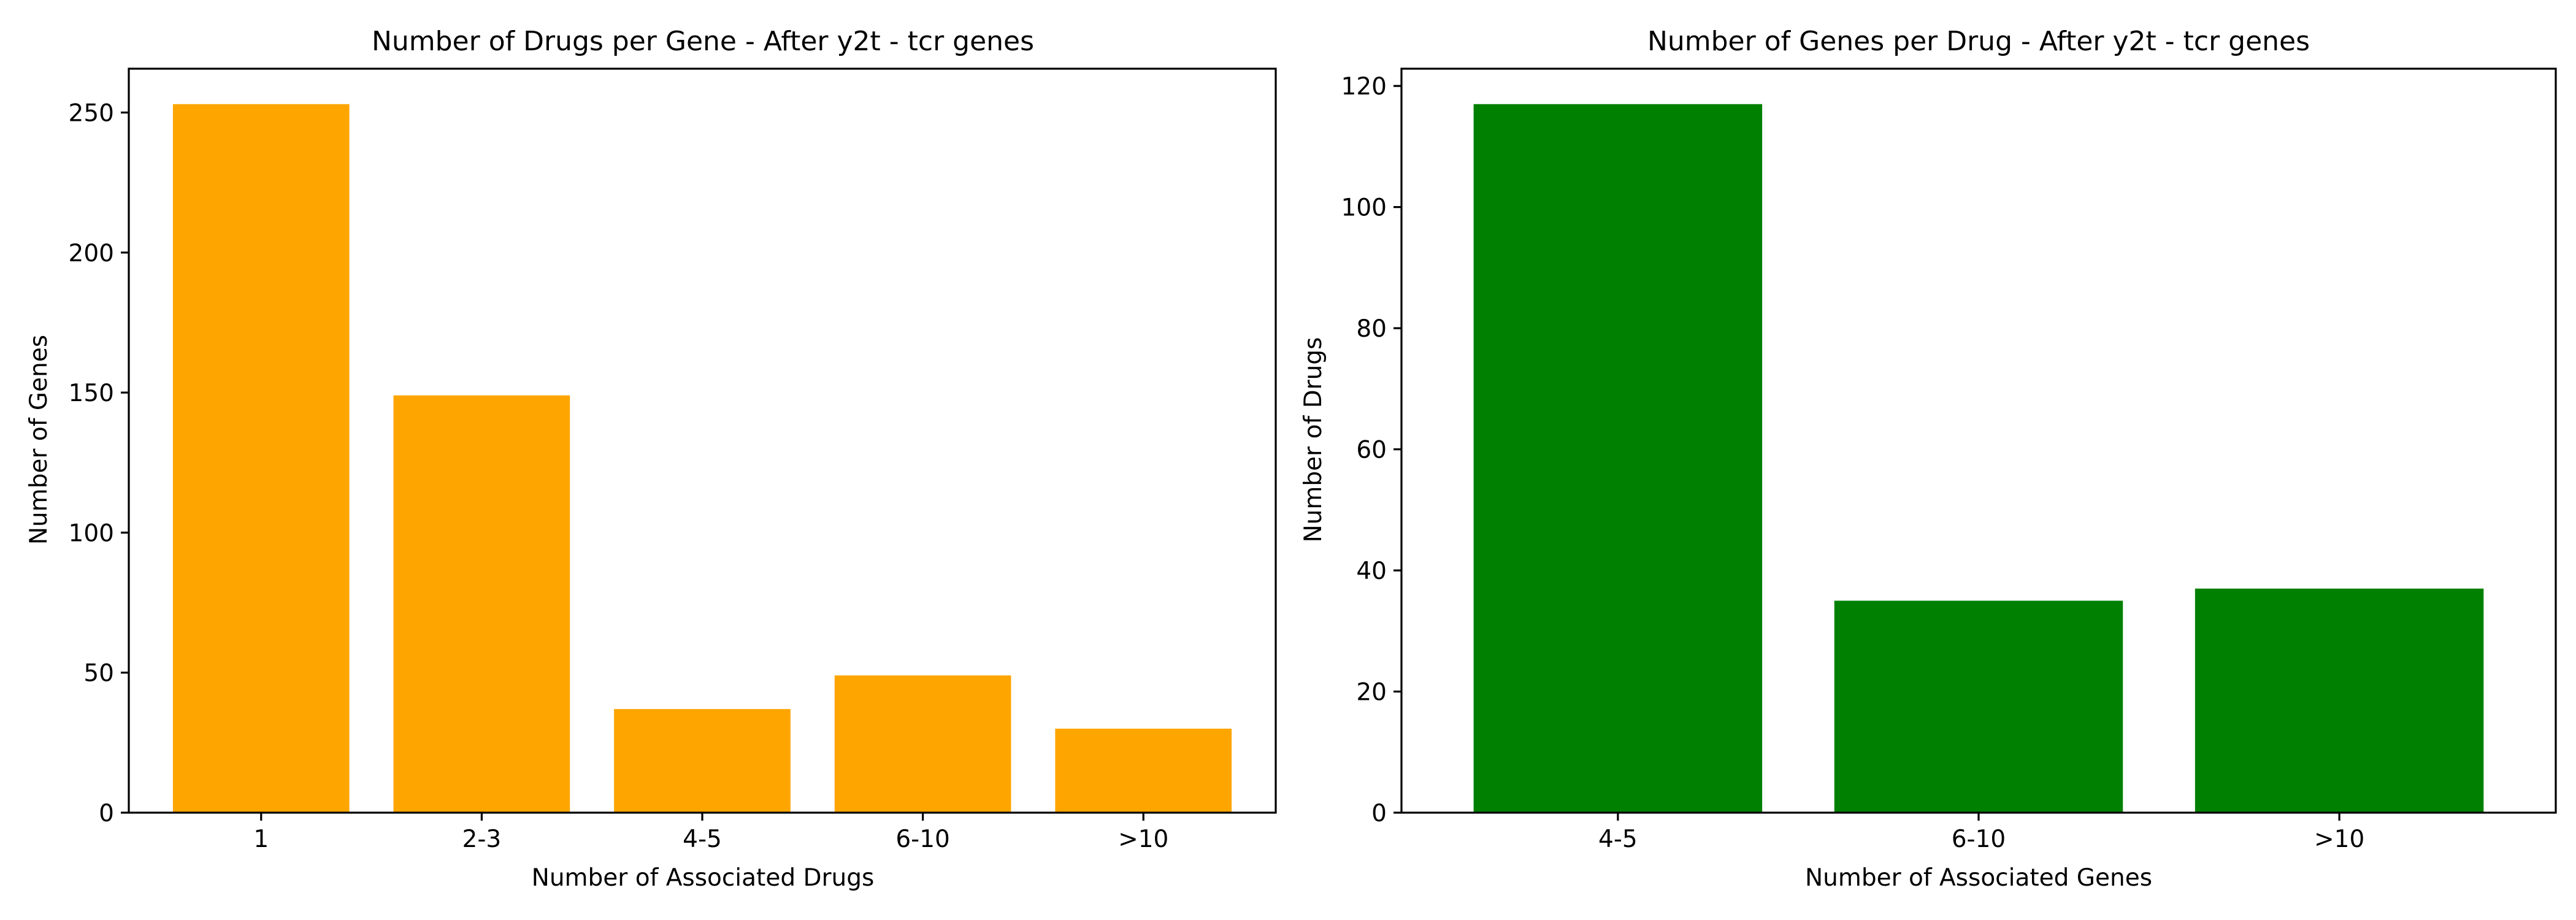 The height and width of the screenshot is (920, 2576). I want to click on y-tick-label: 150, so click(91, 393).